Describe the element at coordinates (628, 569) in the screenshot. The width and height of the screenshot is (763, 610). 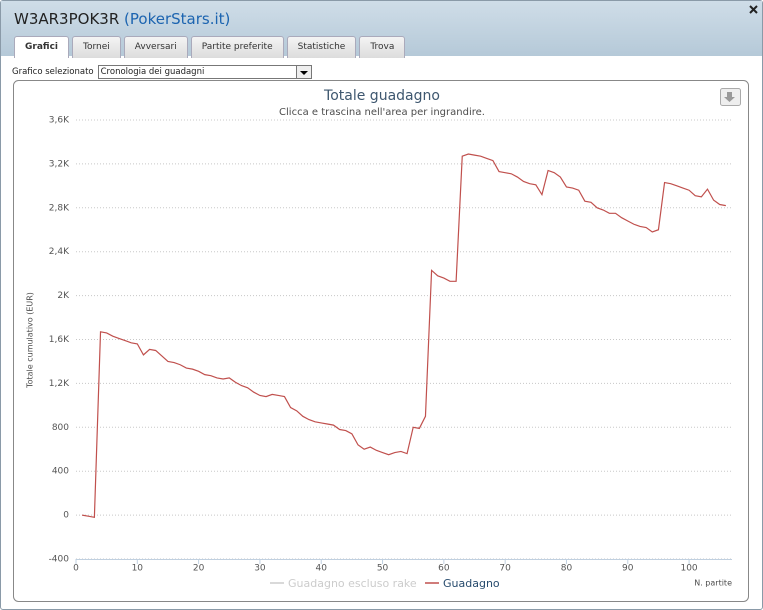
I see `x-tick-label: 90` at that location.